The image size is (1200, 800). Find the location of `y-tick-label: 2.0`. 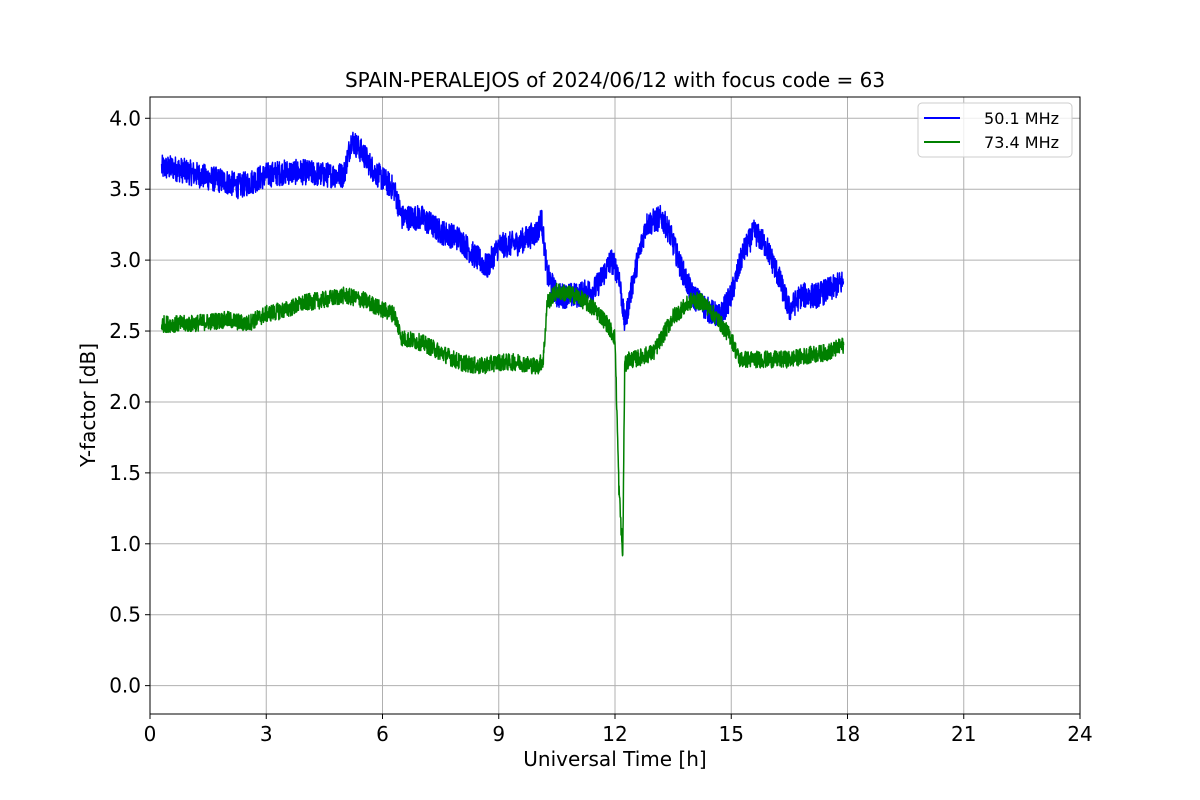

y-tick-label: 2.0 is located at coordinates (125, 402).